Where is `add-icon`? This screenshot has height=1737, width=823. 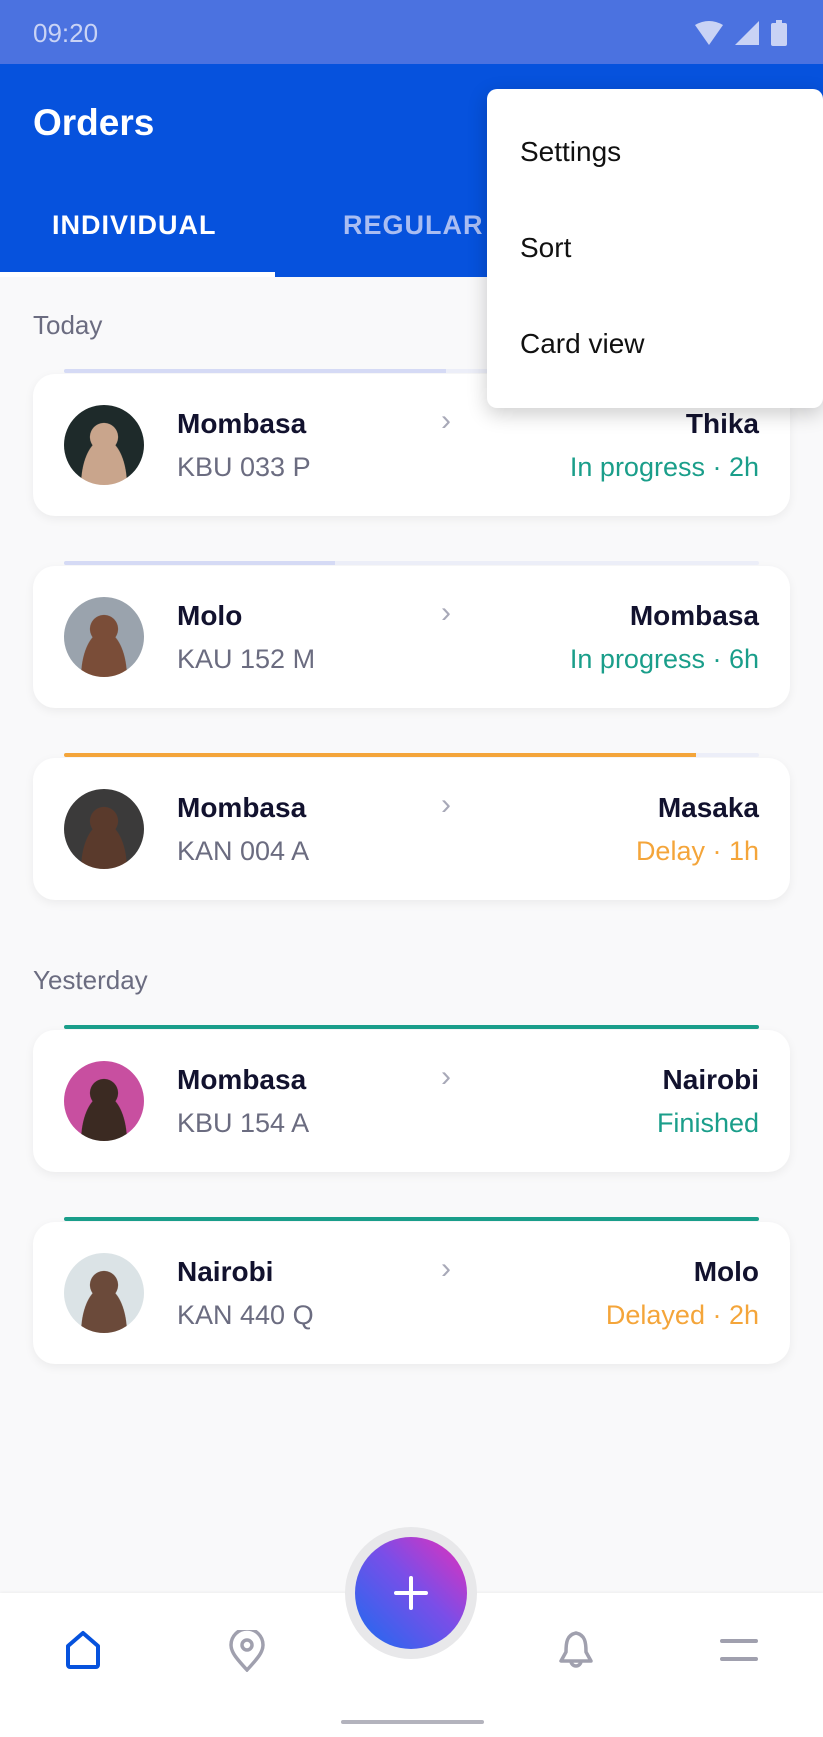
add-icon is located at coordinates (411, 1593).